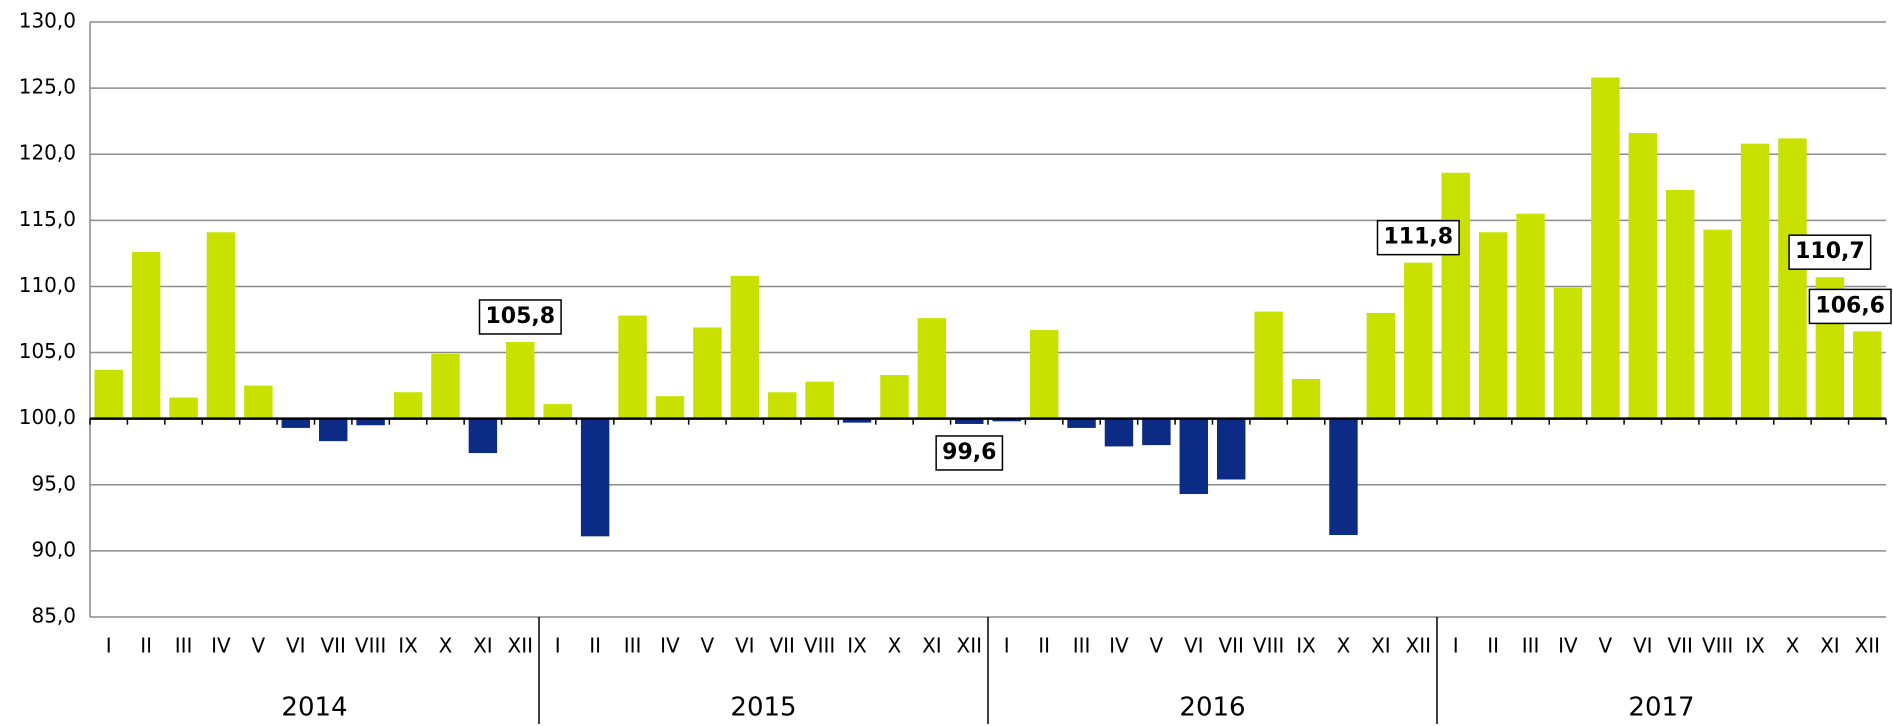 The width and height of the screenshot is (1893, 726). Describe the element at coordinates (47, 417) in the screenshot. I see `y-tick-label: 100,0` at that location.